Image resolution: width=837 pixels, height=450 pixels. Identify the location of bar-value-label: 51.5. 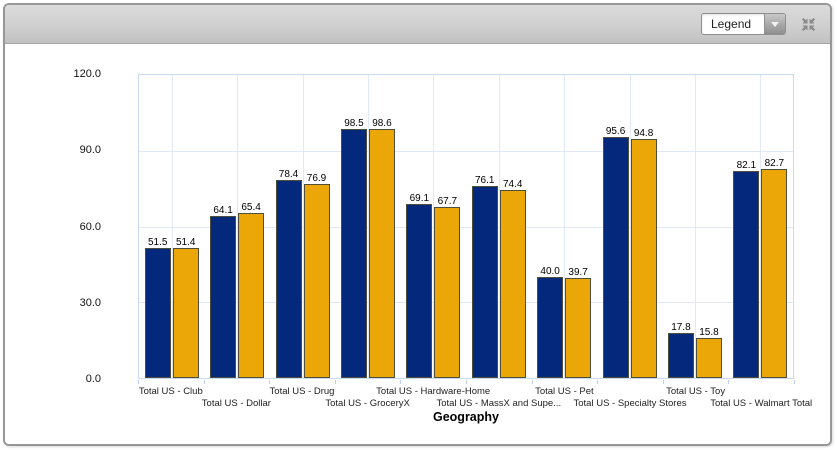
(157, 242).